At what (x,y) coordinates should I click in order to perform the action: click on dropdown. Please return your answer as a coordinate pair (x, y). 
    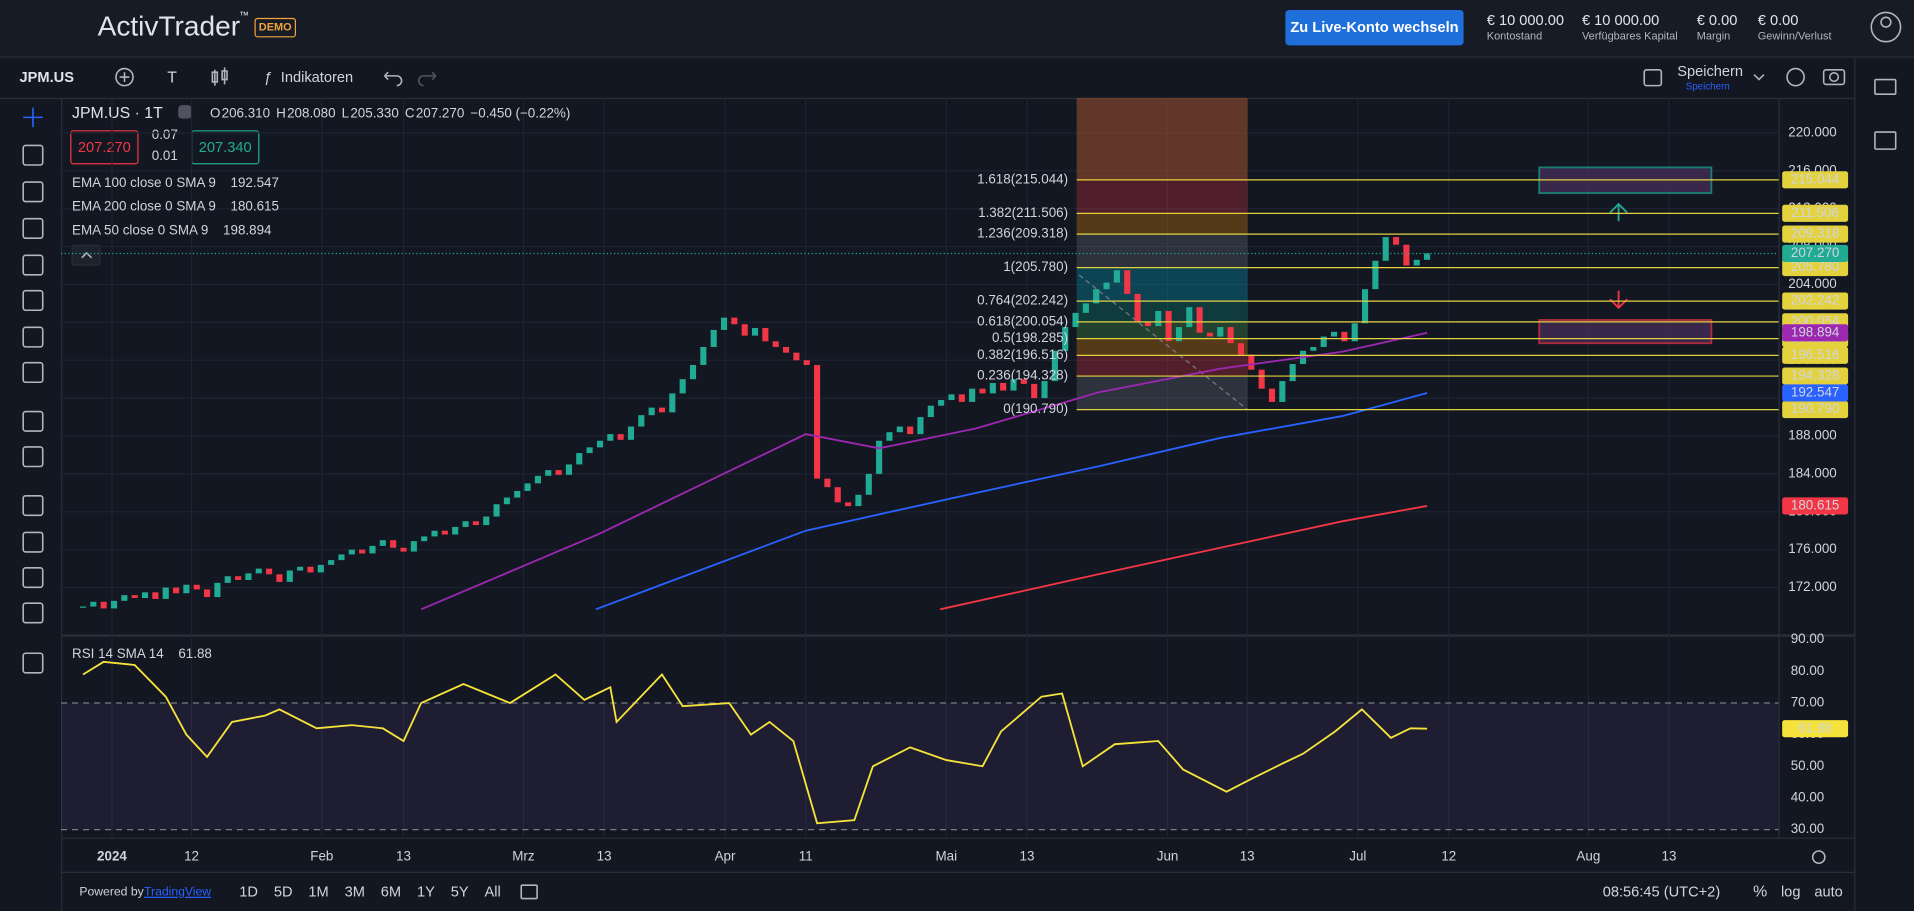
    Looking at the image, I should click on (1759, 77).